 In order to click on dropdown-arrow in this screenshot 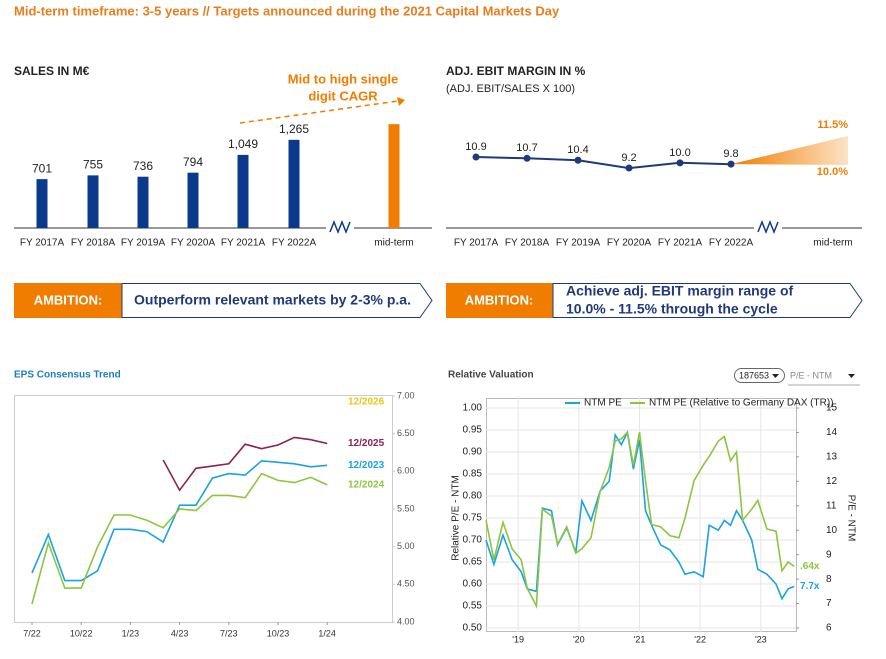, I will do `click(851, 376)`.